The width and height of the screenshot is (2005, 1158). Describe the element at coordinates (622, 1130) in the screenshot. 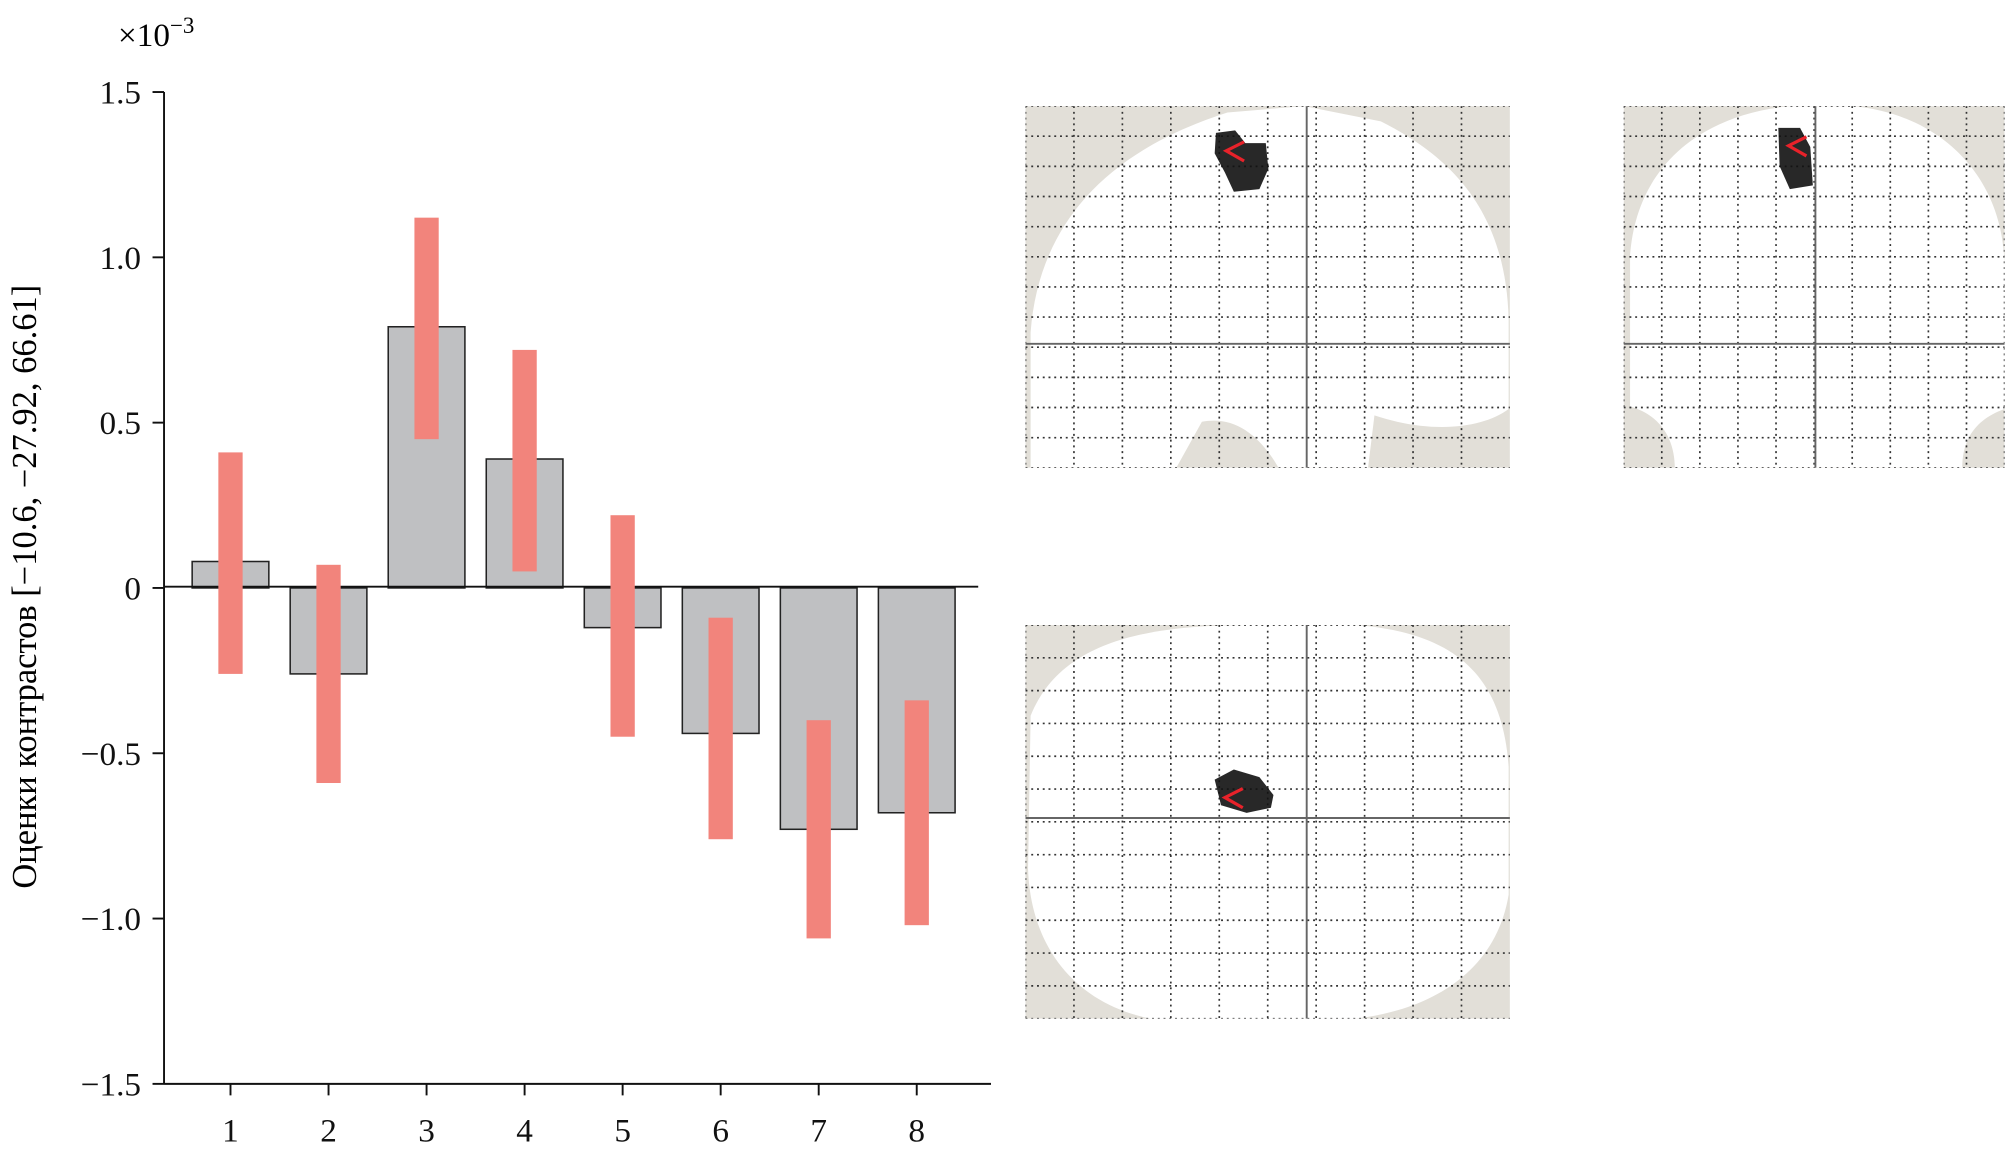

I see `x-tick-label: 5` at that location.